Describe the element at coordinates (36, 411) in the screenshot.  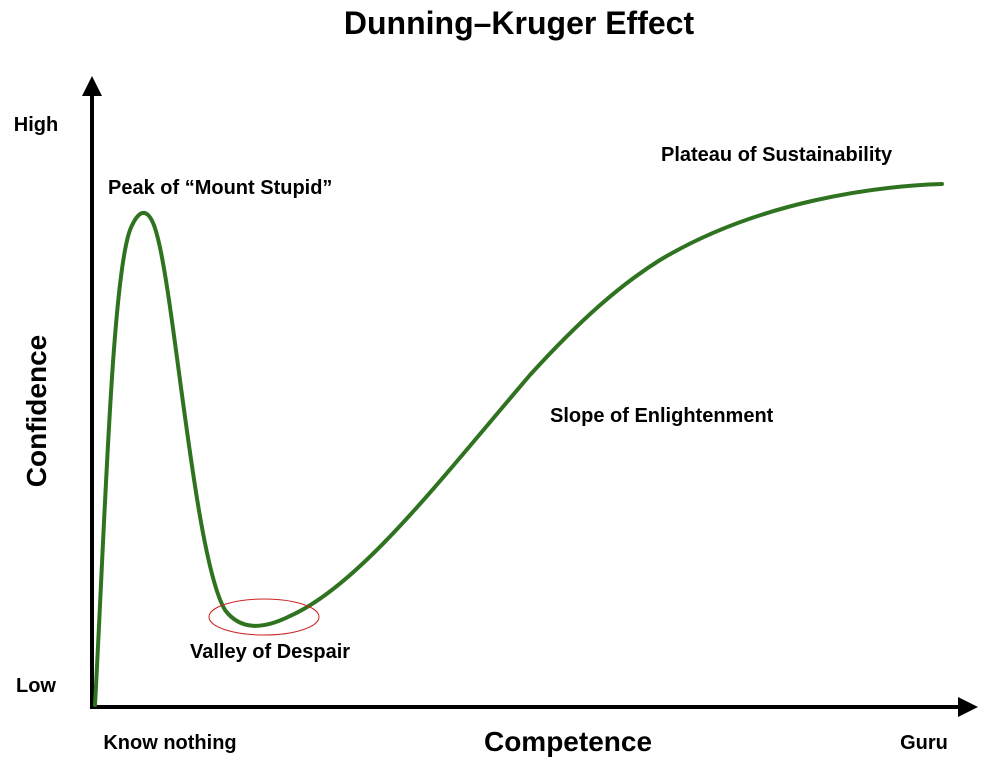
I see `y-axis-title: Confidence` at that location.